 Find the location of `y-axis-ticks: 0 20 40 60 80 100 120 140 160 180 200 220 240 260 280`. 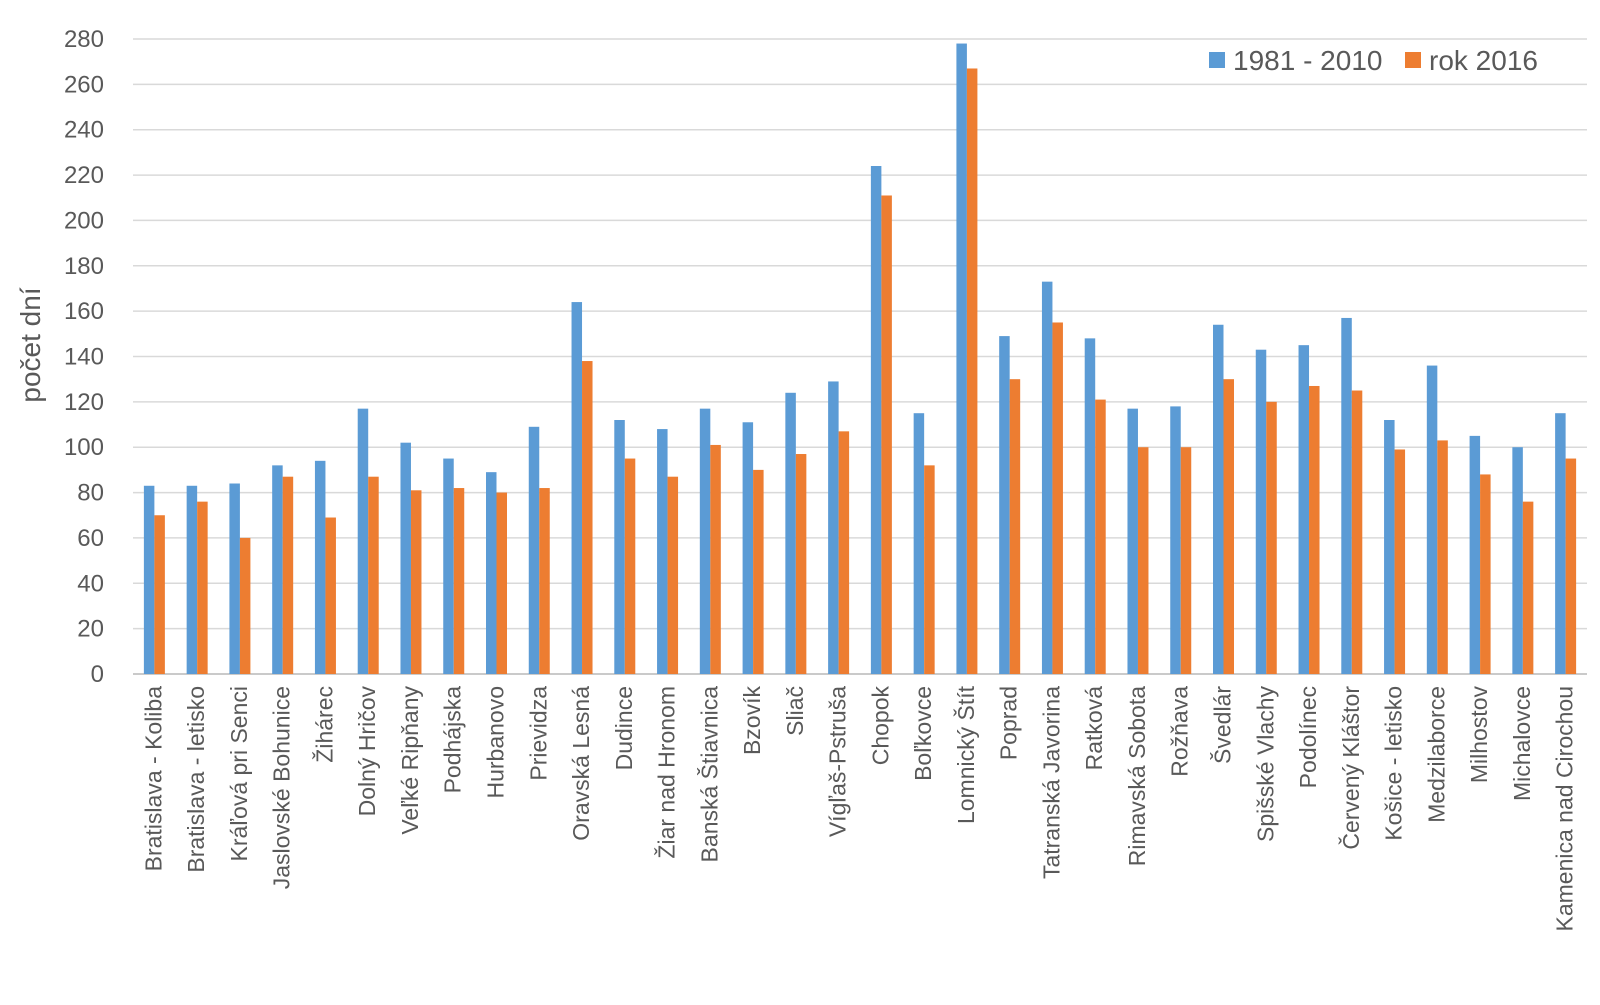

y-axis-ticks: 0 20 40 60 80 100 120 140 160 180 200 220 240 260 280 is located at coordinates (84, 357).